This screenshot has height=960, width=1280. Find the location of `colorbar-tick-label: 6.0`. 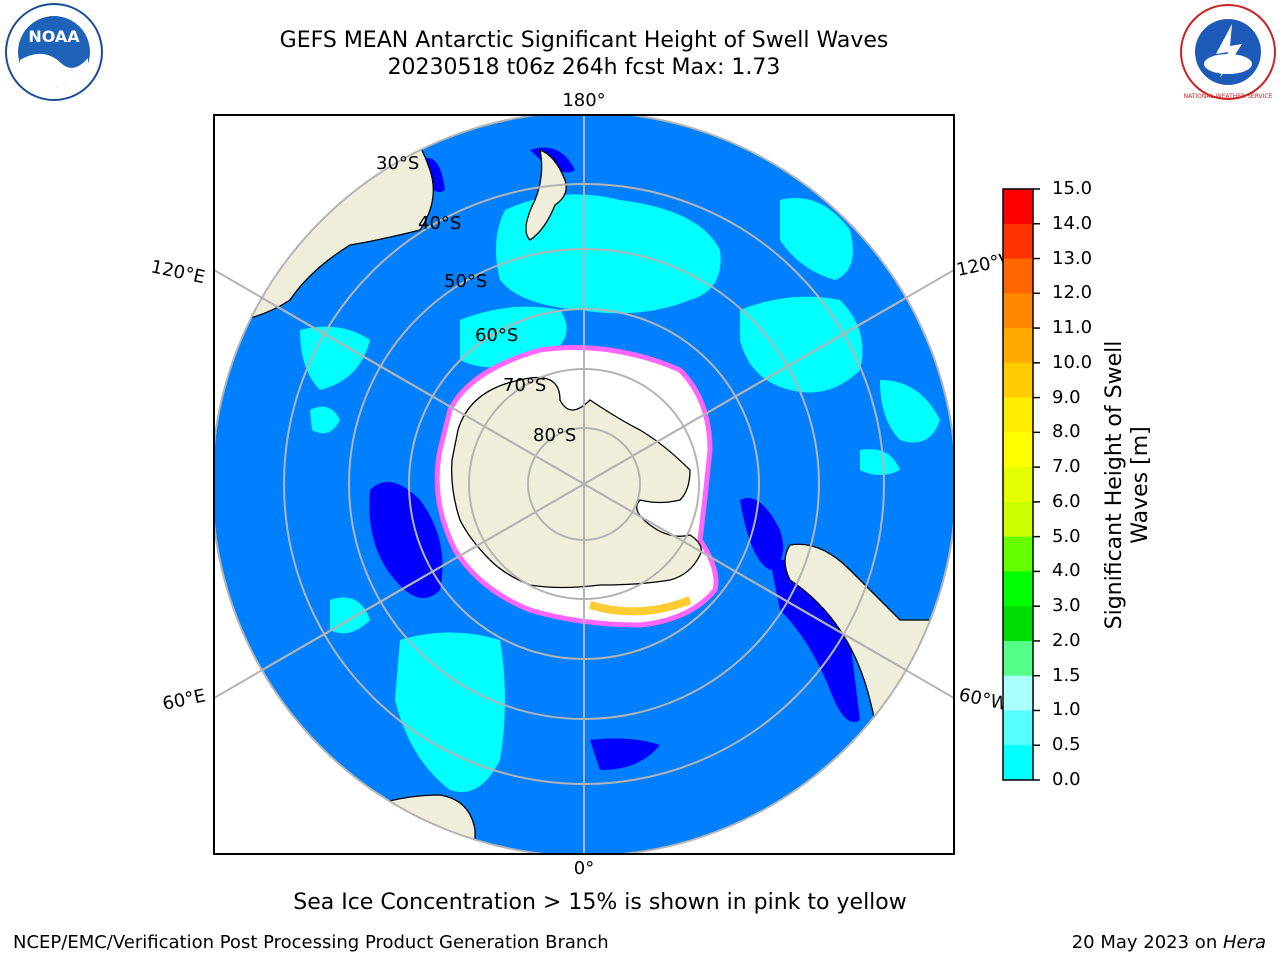

colorbar-tick-label: 6.0 is located at coordinates (1066, 501).